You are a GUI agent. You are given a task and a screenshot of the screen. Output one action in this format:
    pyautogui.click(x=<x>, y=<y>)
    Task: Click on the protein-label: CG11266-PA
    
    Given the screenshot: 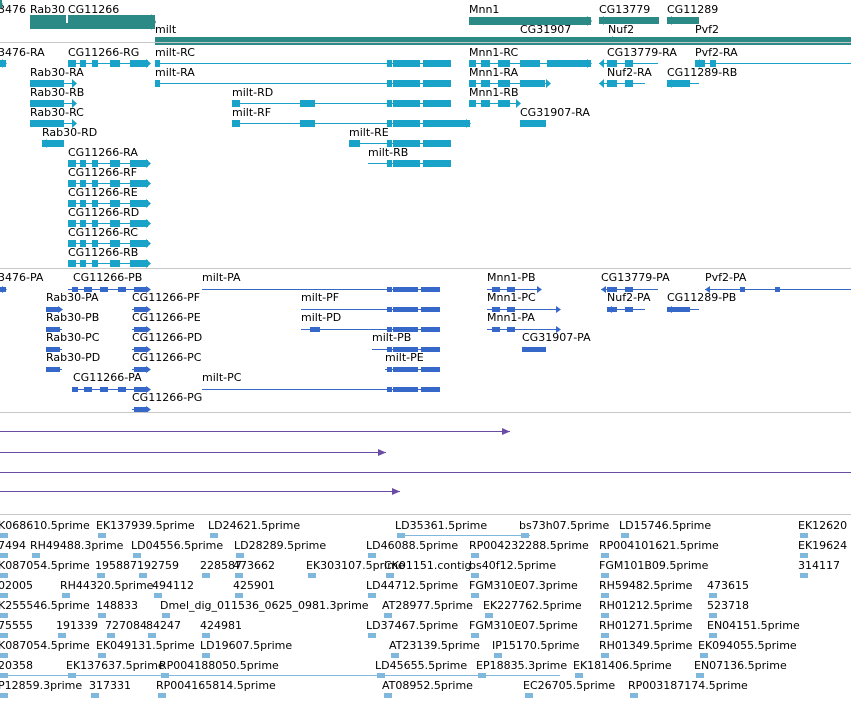 What is the action you would take?
    pyautogui.click(x=107, y=377)
    